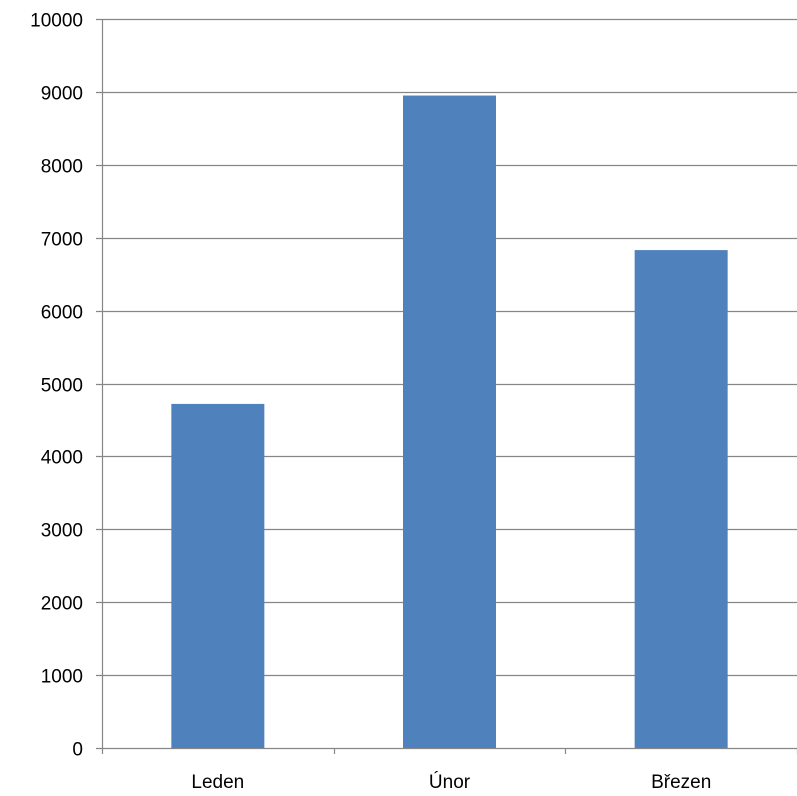 The image size is (797, 796). What do you see at coordinates (56, 21) in the screenshot?
I see `y-tick-label: 10000` at bounding box center [56, 21].